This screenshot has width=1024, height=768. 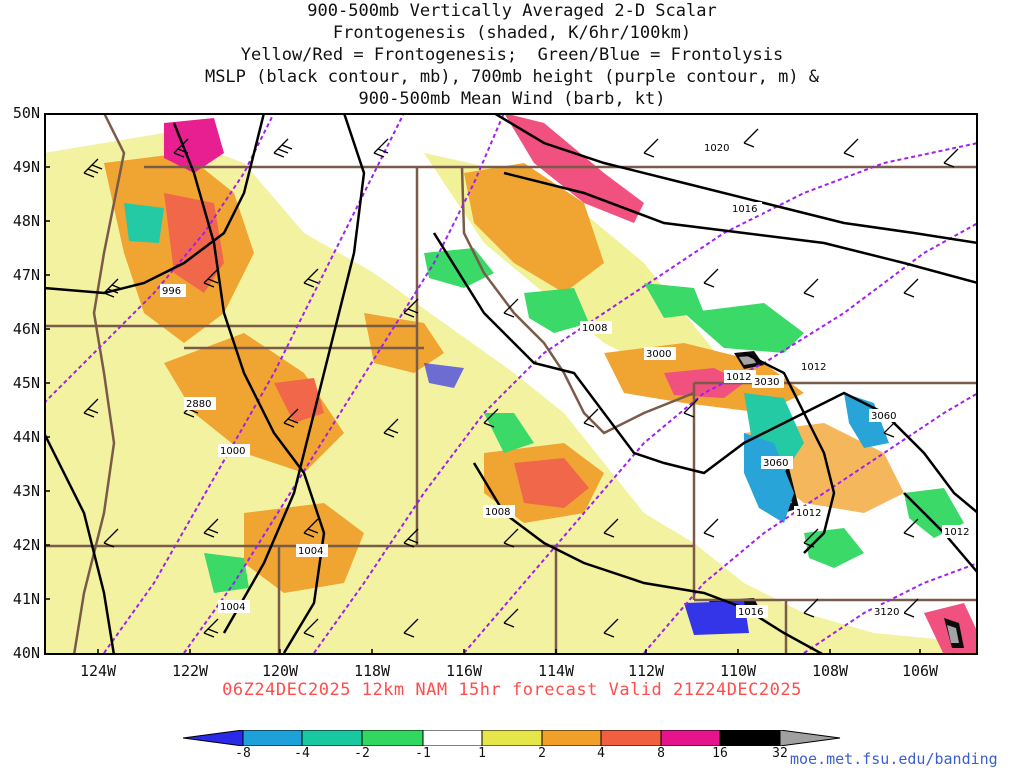 I want to click on height-label: 3030, so click(x=768, y=381).